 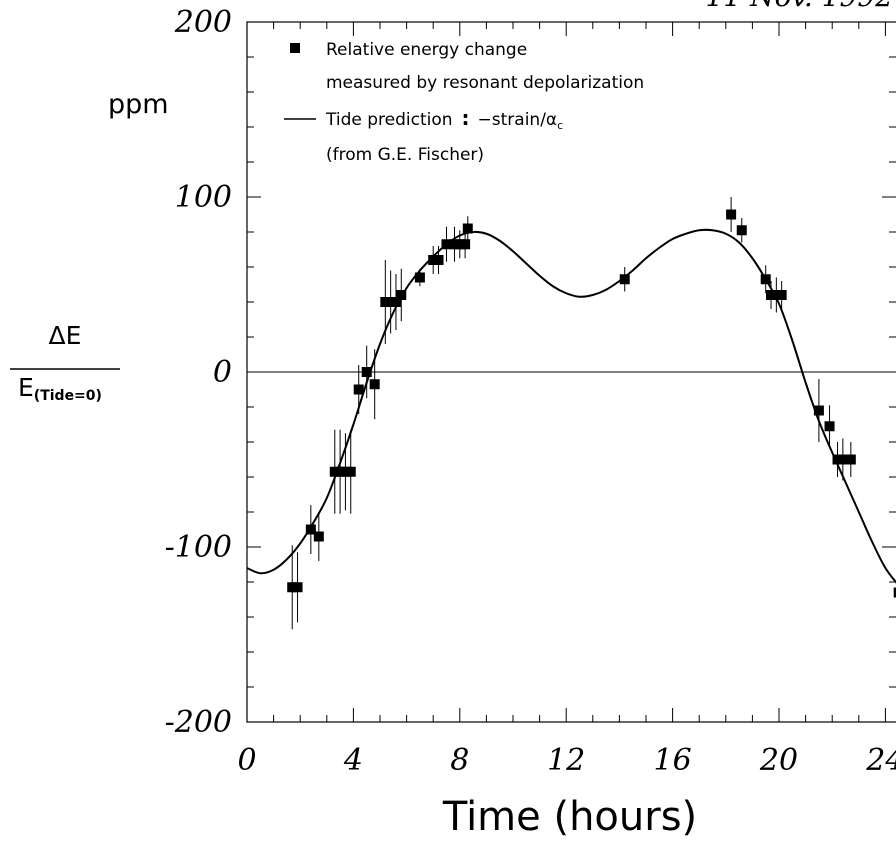 What do you see at coordinates (485, 83) in the screenshot?
I see `legend-points-line2: measured by resonant depolarization` at bounding box center [485, 83].